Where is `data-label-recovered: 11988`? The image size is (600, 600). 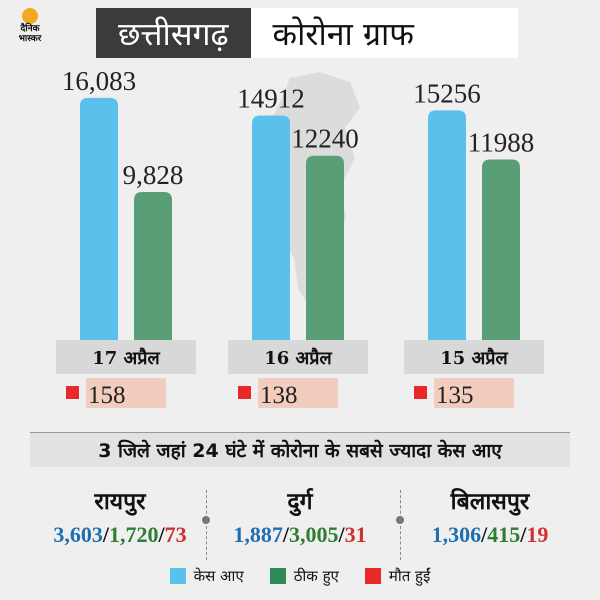
data-label-recovered: 11988 is located at coordinates (501, 143).